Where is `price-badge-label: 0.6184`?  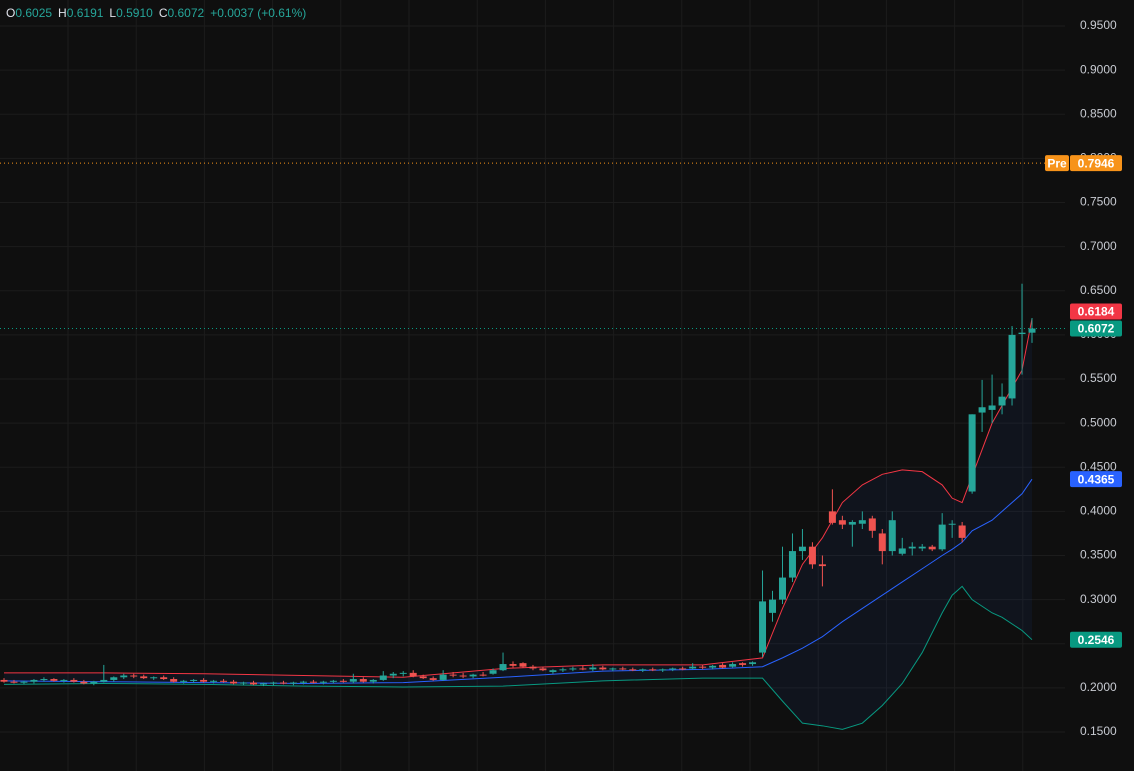
price-badge-label: 0.6184 is located at coordinates (1096, 312).